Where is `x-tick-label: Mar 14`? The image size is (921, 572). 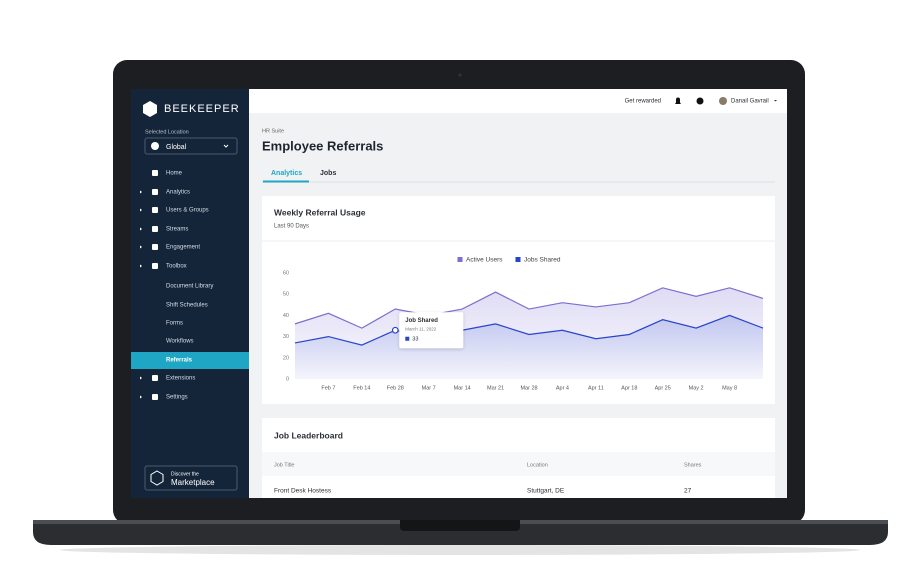 x-tick-label: Mar 14 is located at coordinates (462, 388).